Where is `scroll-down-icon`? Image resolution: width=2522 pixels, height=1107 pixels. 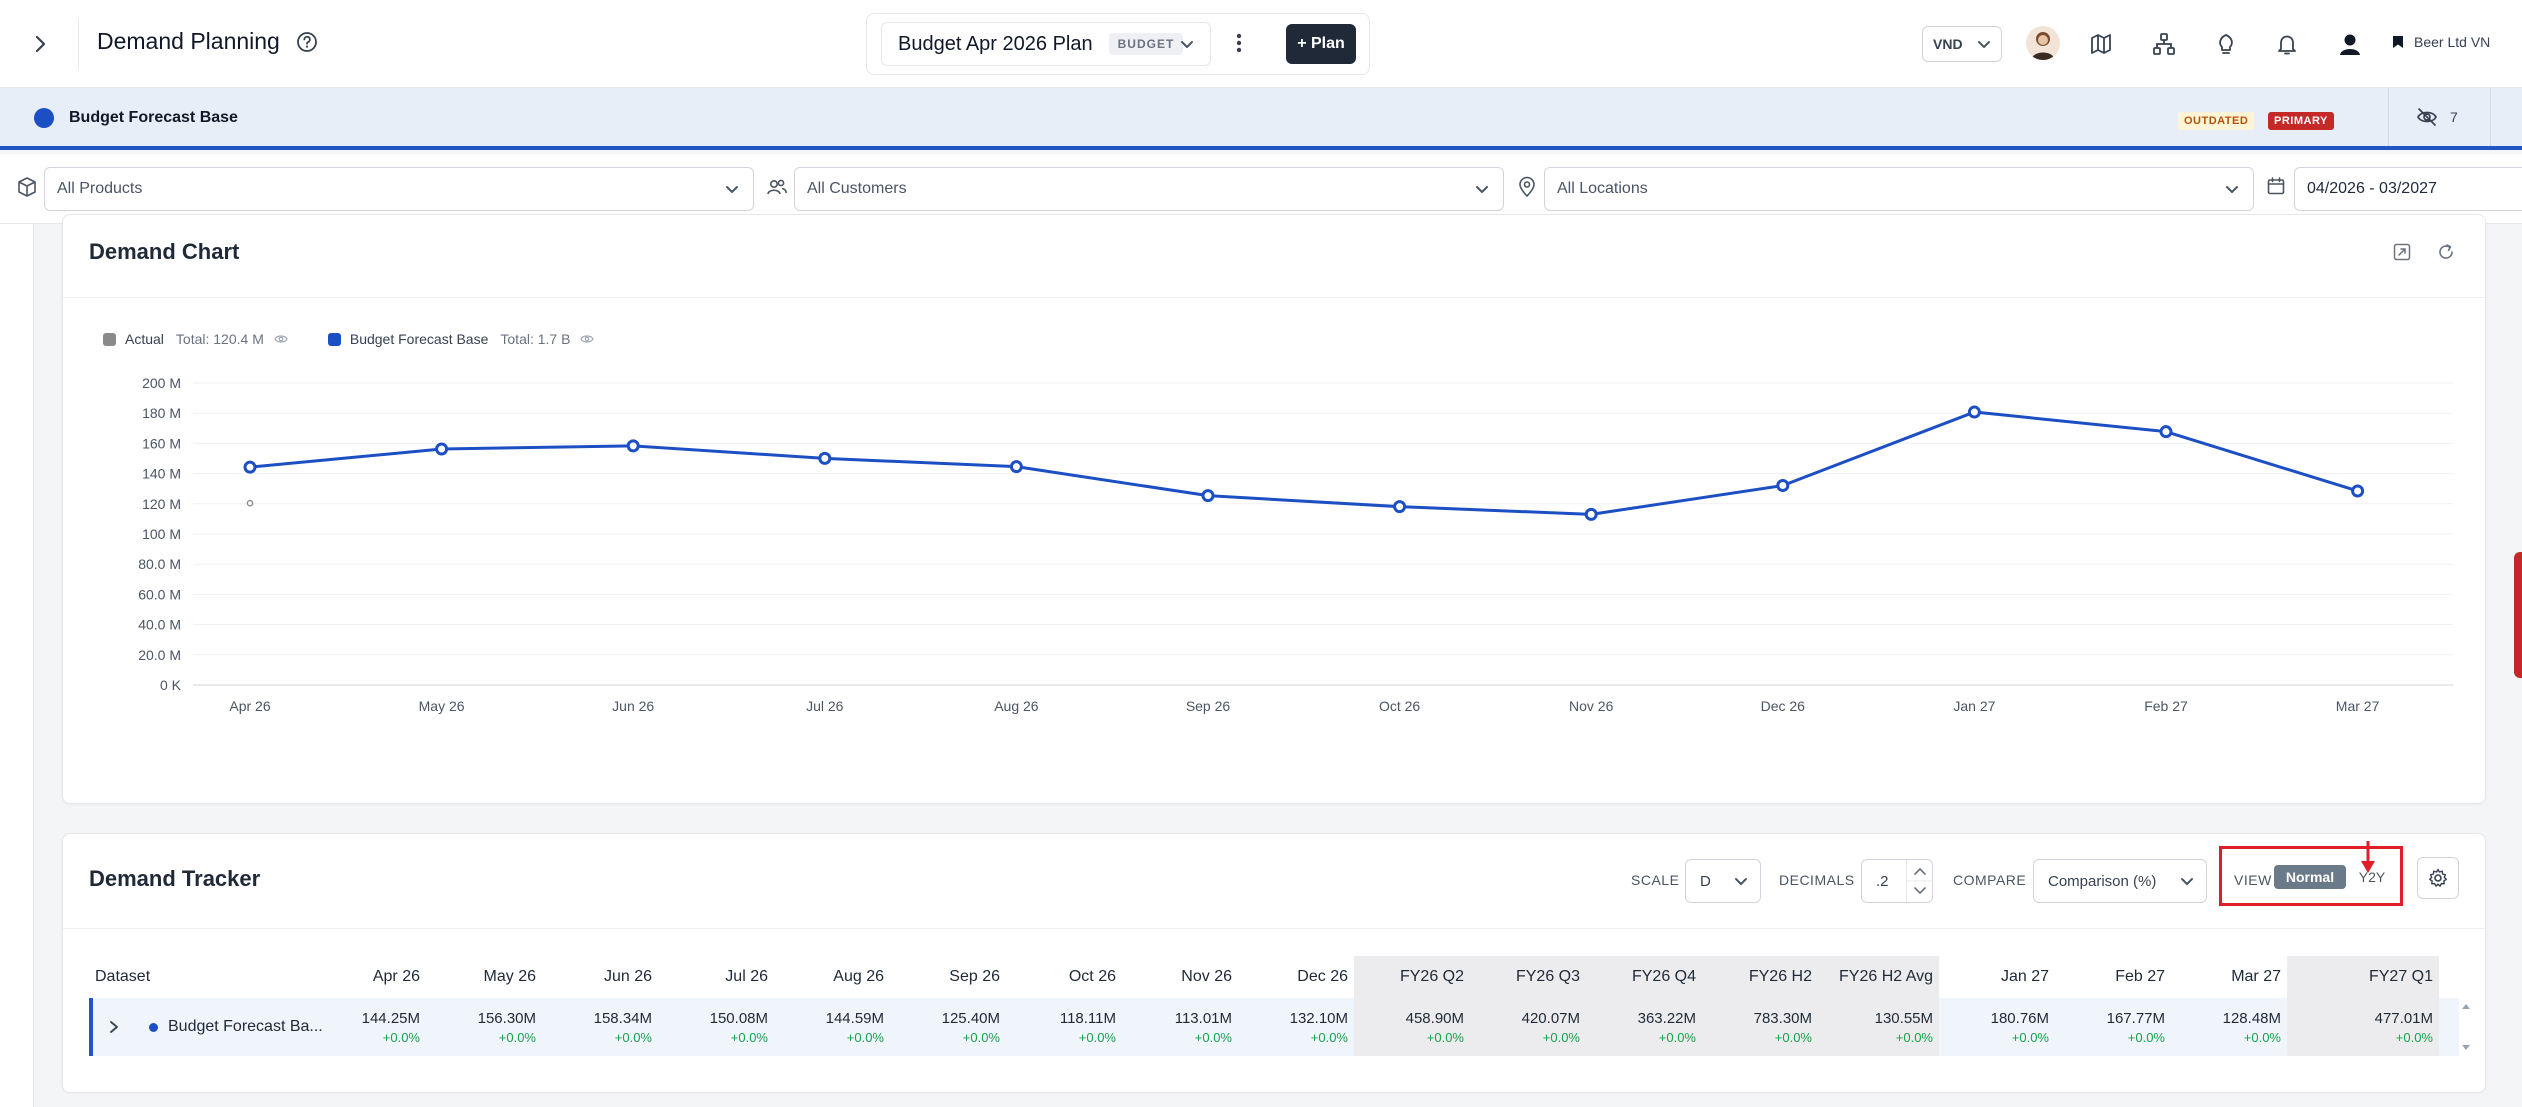 scroll-down-icon is located at coordinates (2466, 1048).